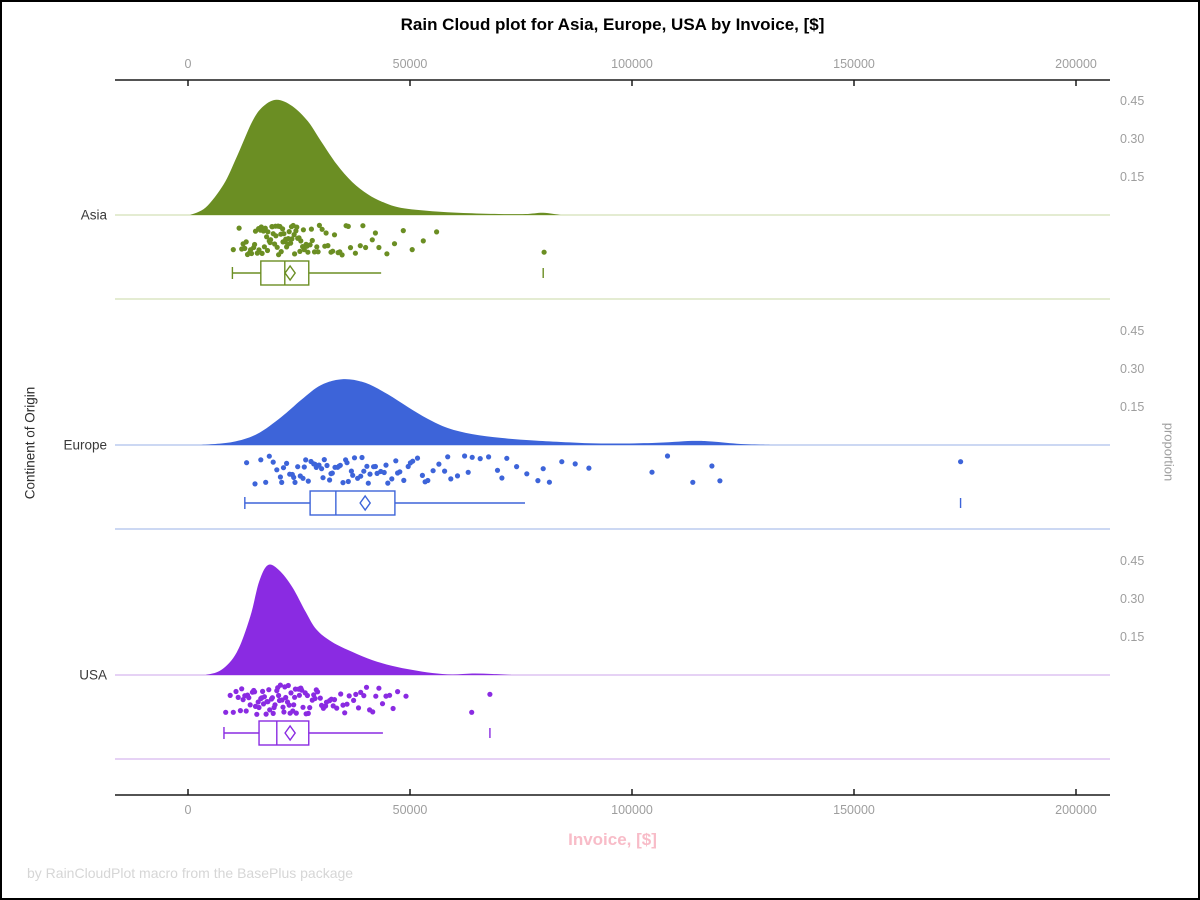 This screenshot has width=1200, height=900. What do you see at coordinates (854, 64) in the screenshot?
I see `x2-tick-label: 150000` at bounding box center [854, 64].